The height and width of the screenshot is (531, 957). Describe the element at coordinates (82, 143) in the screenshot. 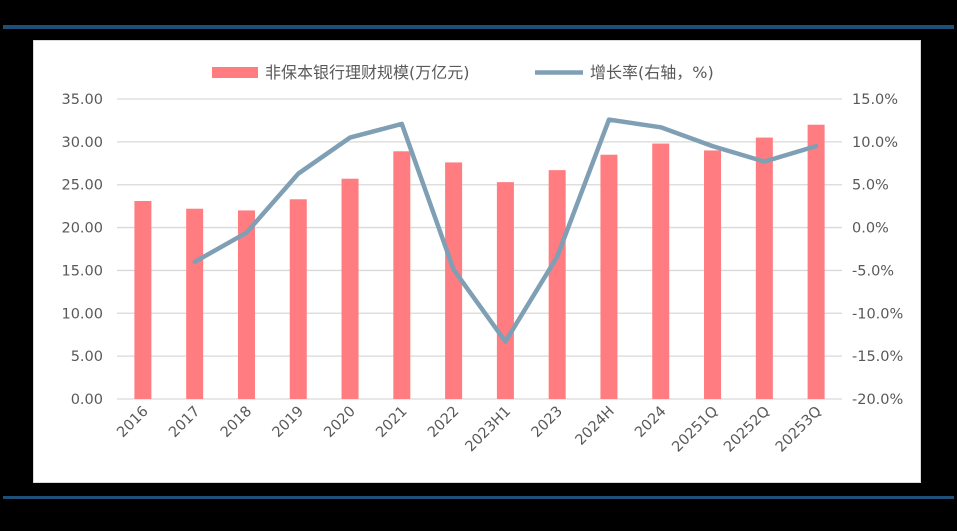

I see `left-axis-tick-label: 30.00` at that location.